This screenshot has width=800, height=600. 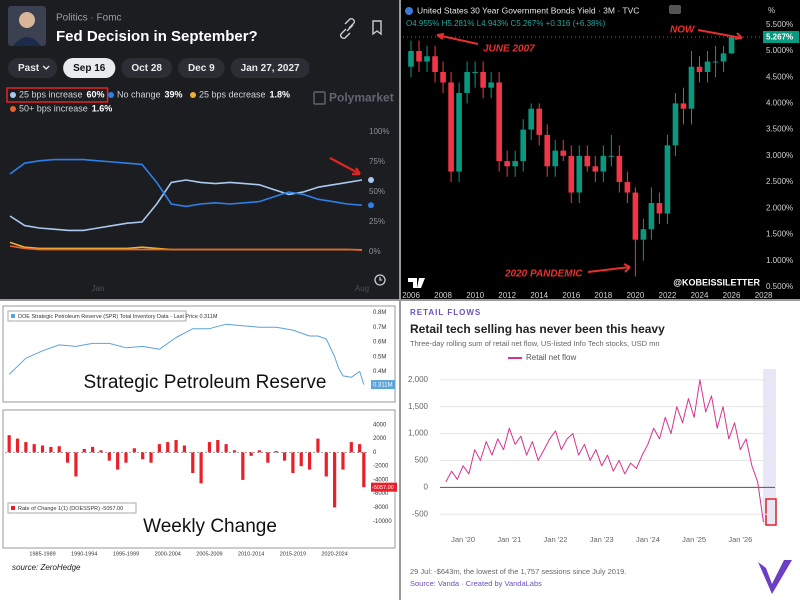 I want to click on y-tick-label: 3.000%, so click(x=779, y=155).